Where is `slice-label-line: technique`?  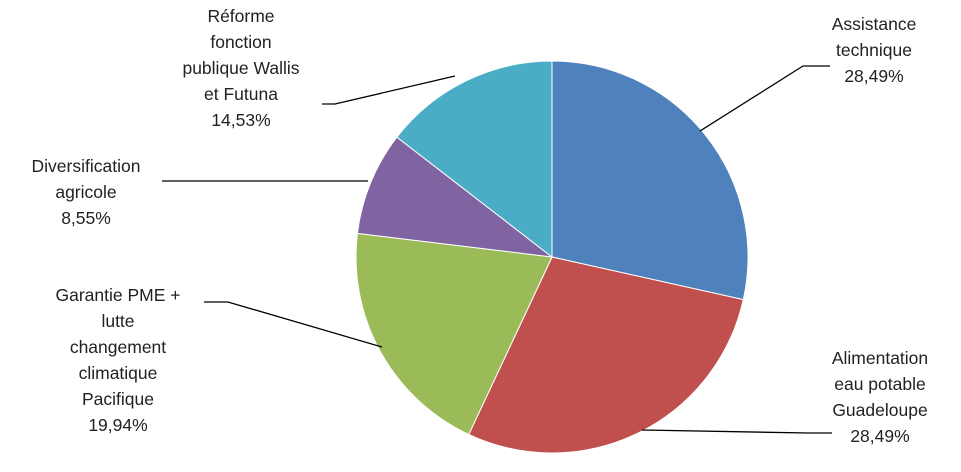
slice-label-line: technique is located at coordinates (874, 50).